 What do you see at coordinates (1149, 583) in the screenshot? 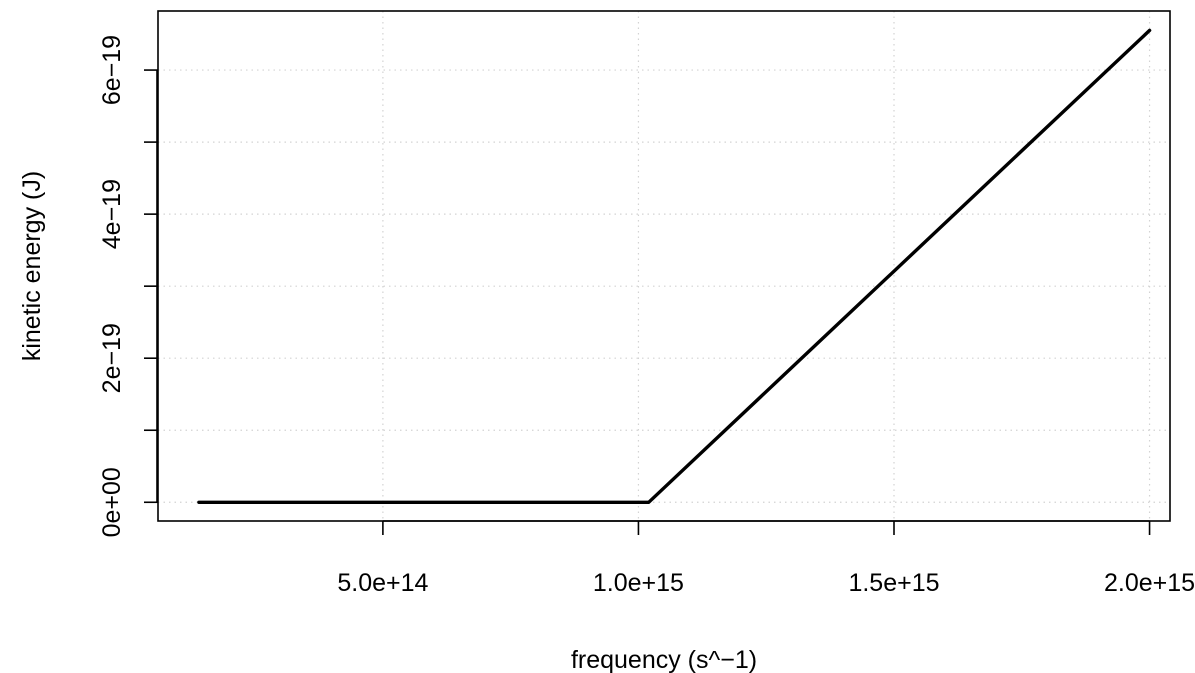
I see `x-tick-label: 2.0e+15` at bounding box center [1149, 583].